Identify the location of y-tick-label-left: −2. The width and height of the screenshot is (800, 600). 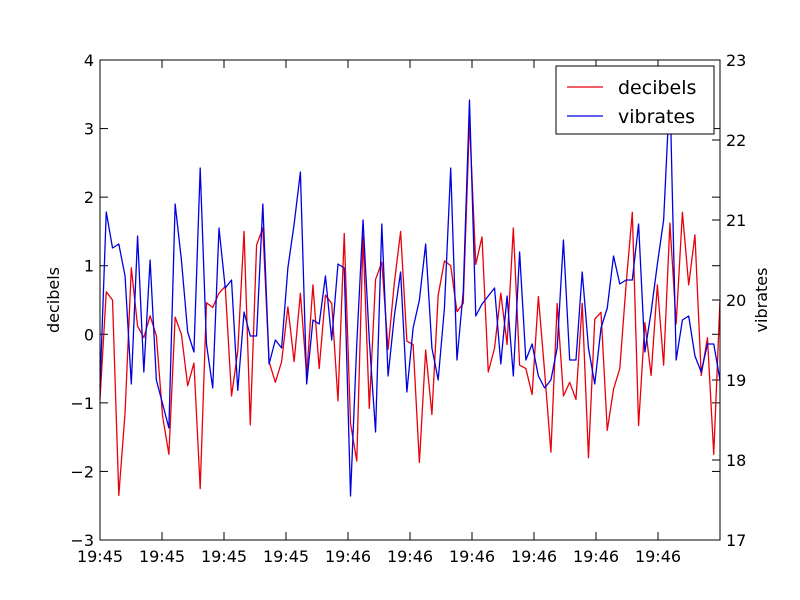
(82, 471).